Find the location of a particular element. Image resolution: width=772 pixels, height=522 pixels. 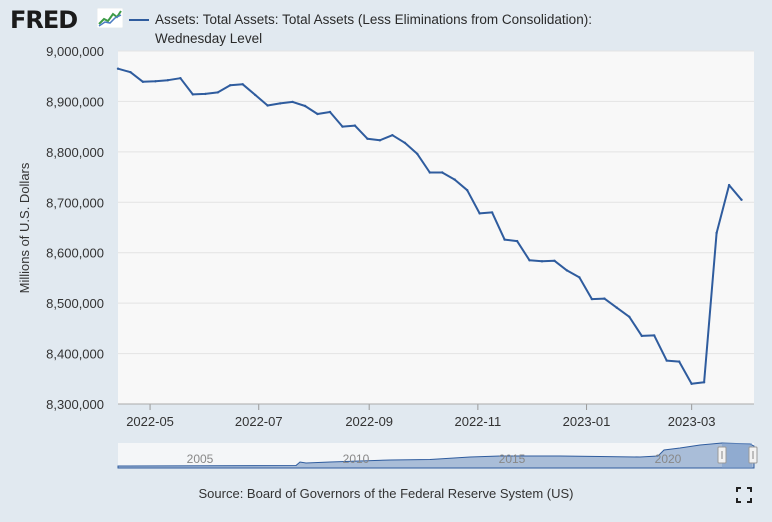

x-tick-label: 2022-11 is located at coordinates (477, 421).